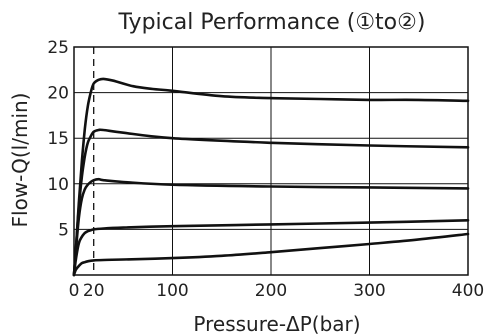 This screenshot has width=485, height=335. What do you see at coordinates (58, 94) in the screenshot?
I see `y-tick-label: 20` at bounding box center [58, 94].